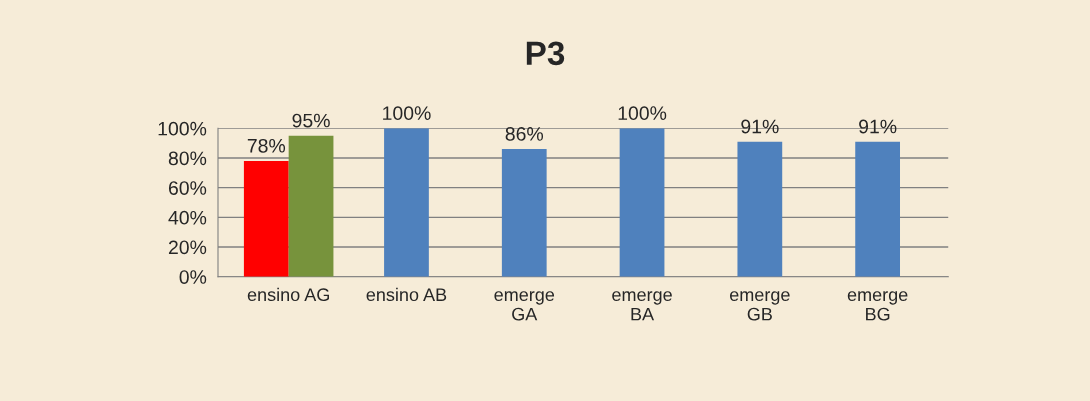 The height and width of the screenshot is (401, 1090). I want to click on x-tick-label: emerge BG, so click(877, 306).